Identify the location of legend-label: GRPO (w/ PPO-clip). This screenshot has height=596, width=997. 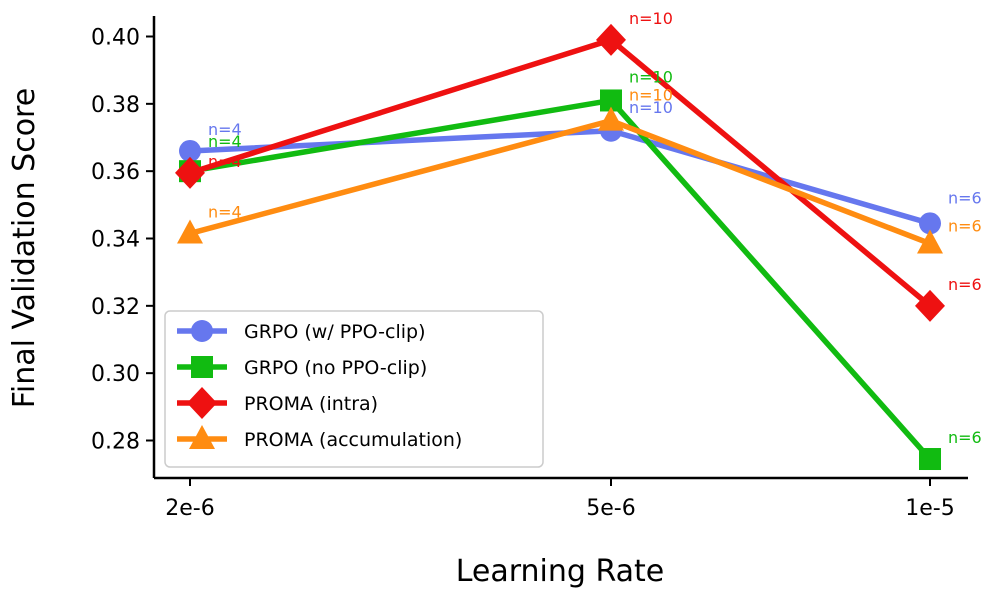
(335, 332).